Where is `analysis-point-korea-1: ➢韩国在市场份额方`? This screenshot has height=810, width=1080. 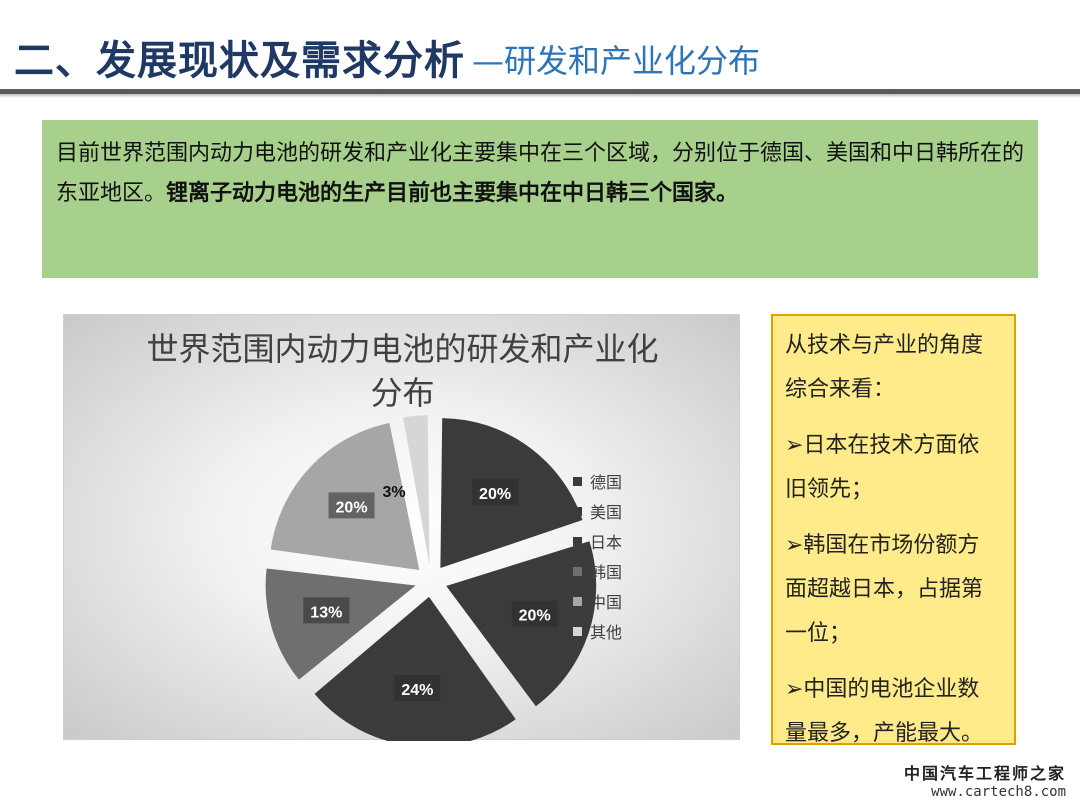 analysis-point-korea-1: ➢韩国在市场份额方 is located at coordinates (882, 545).